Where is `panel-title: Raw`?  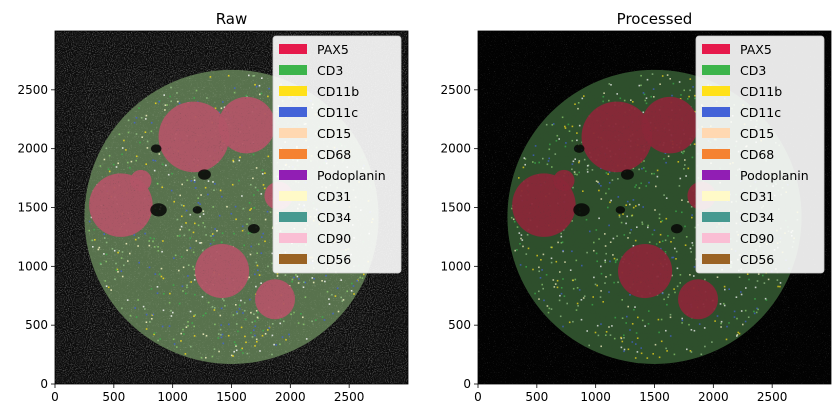 panel-title: Raw is located at coordinates (232, 19).